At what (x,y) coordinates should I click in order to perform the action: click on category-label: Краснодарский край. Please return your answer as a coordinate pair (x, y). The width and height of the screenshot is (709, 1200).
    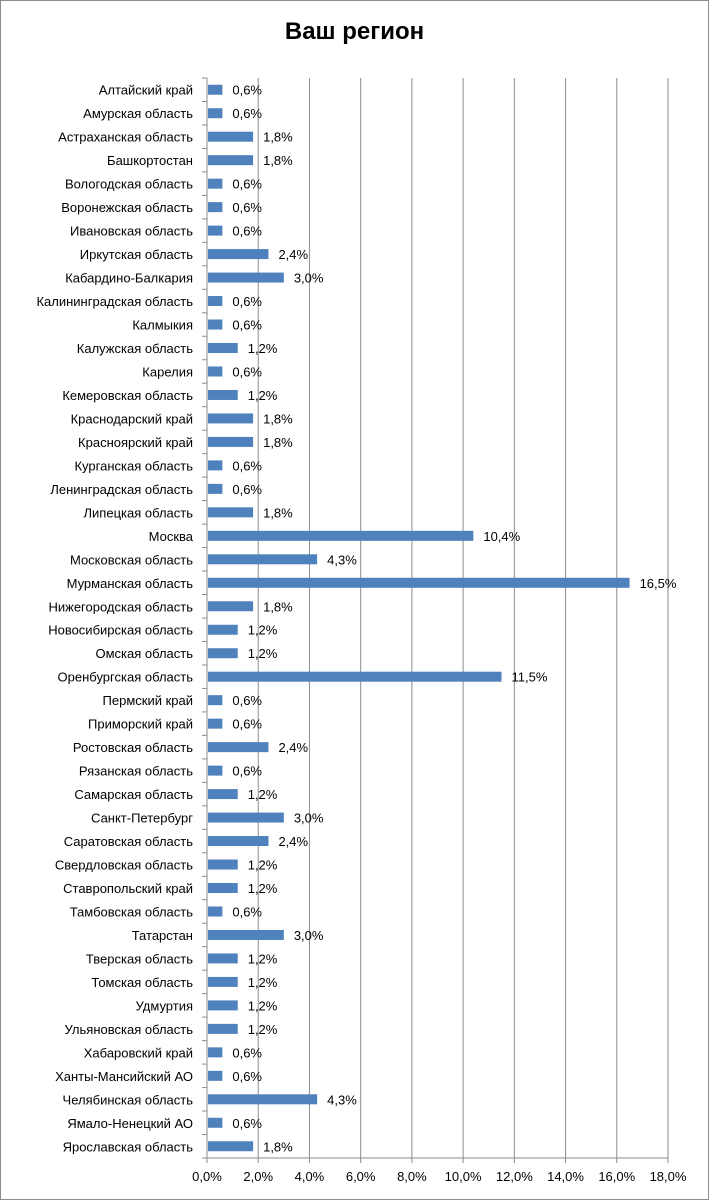
    Looking at the image, I should click on (132, 418).